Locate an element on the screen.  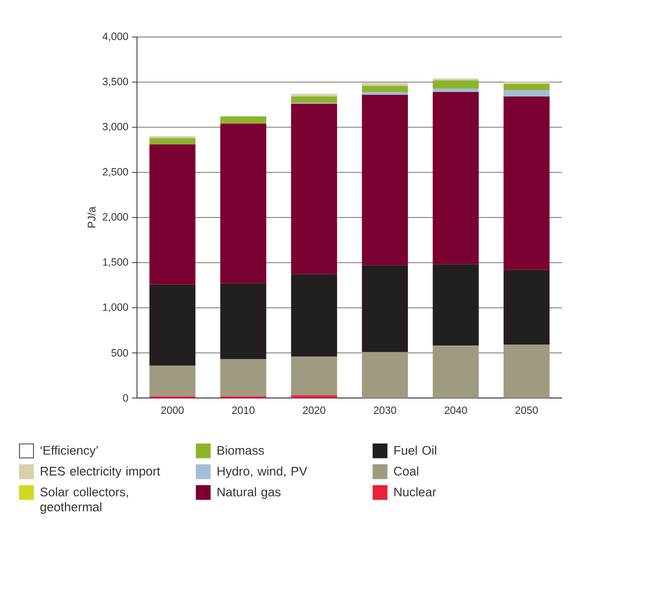
y-tick-label: 500 is located at coordinates (119, 353).